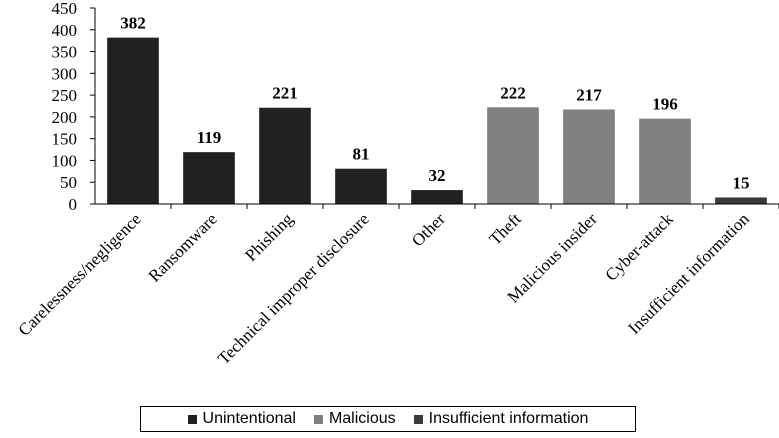  Describe the element at coordinates (80, 274) in the screenshot. I see `x-tick-label: Carelessness/negligence` at that location.